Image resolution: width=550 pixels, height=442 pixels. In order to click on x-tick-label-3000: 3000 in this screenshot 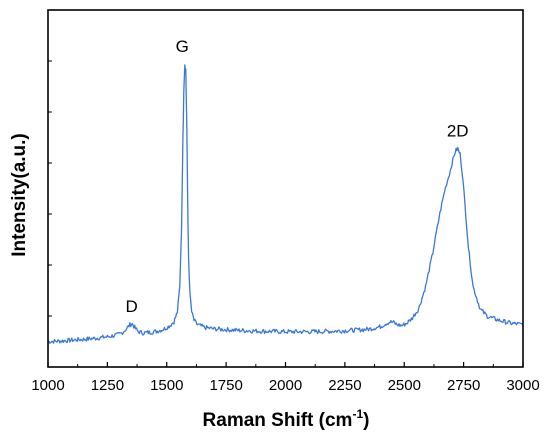, I will do `click(522, 385)`.